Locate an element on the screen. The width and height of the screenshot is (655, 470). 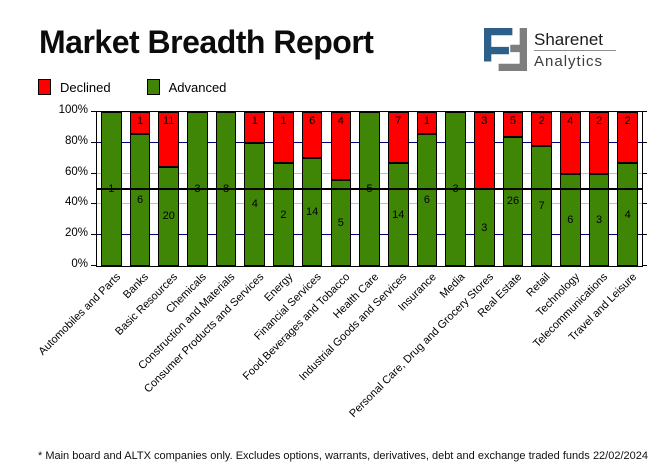
bar-segment-advanced: 20 is located at coordinates (169, 216).